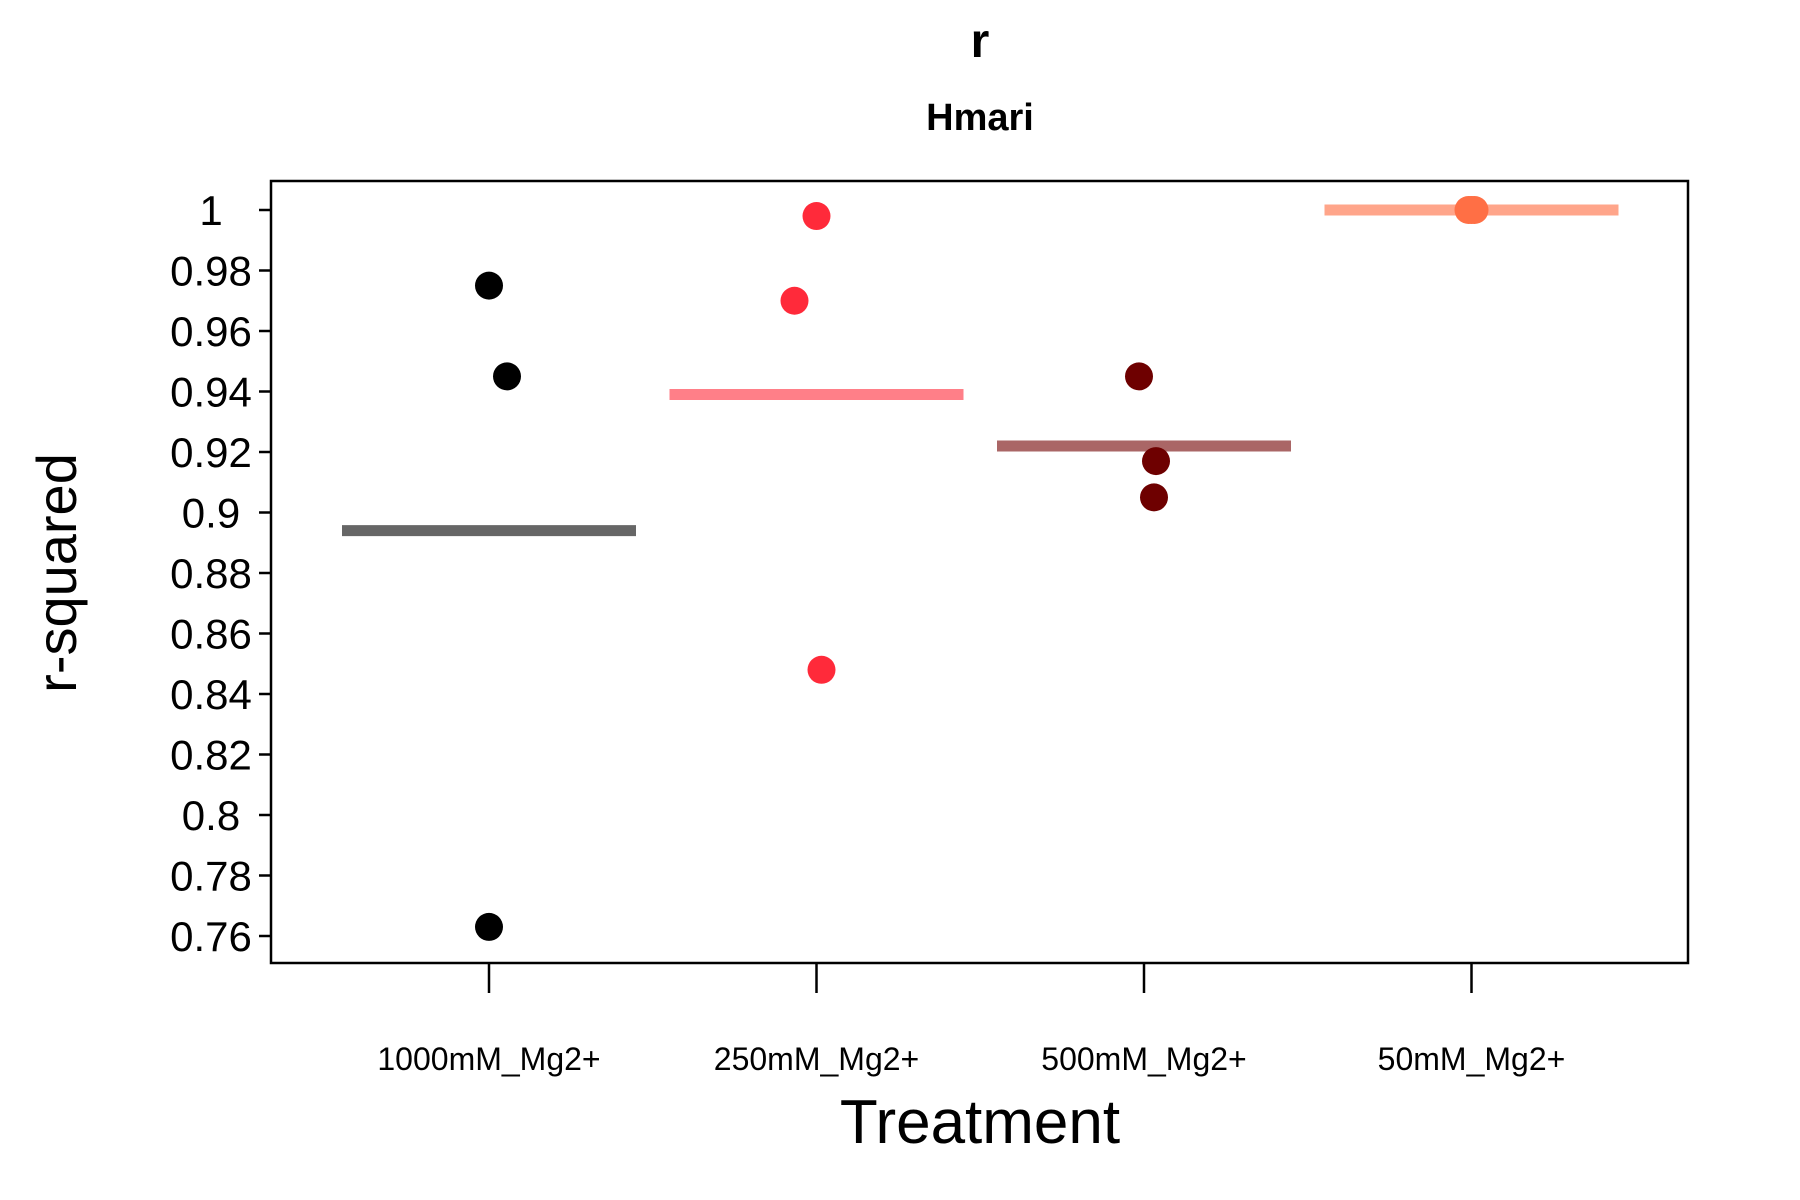 The image size is (1800, 1200). I want to click on x-tick-label: 50mM_Mg2+, so click(1472, 1059).